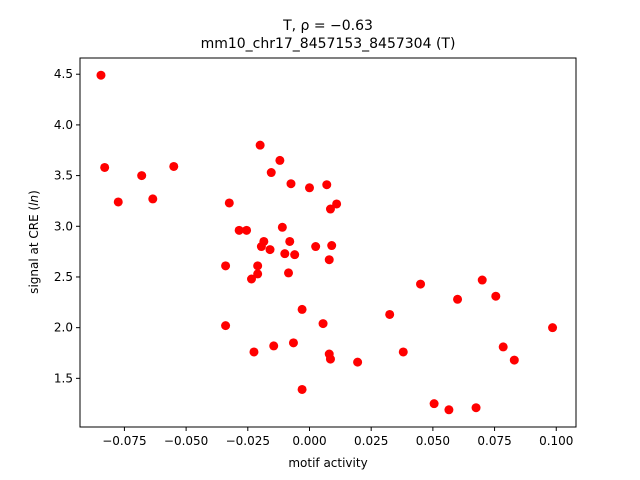 The width and height of the screenshot is (640, 480). I want to click on y-axis-label-suffix: ), so click(34, 192).